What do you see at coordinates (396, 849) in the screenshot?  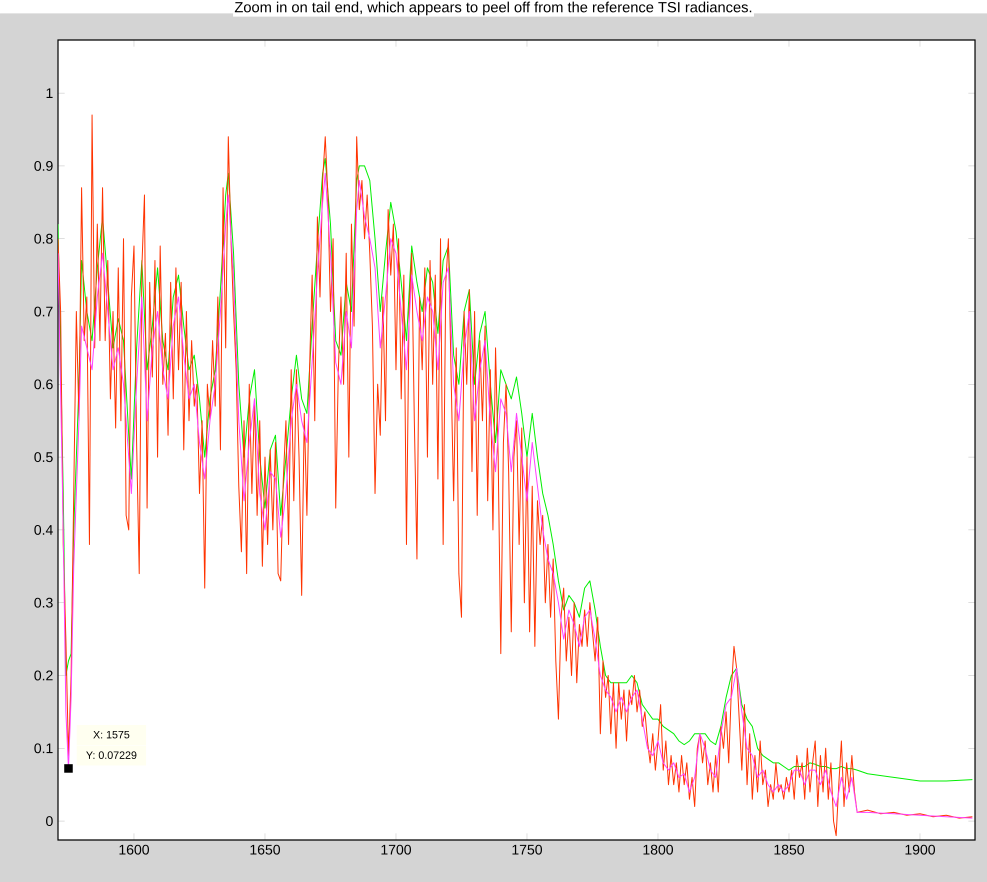 I see `x-tick-label: 1700` at bounding box center [396, 849].